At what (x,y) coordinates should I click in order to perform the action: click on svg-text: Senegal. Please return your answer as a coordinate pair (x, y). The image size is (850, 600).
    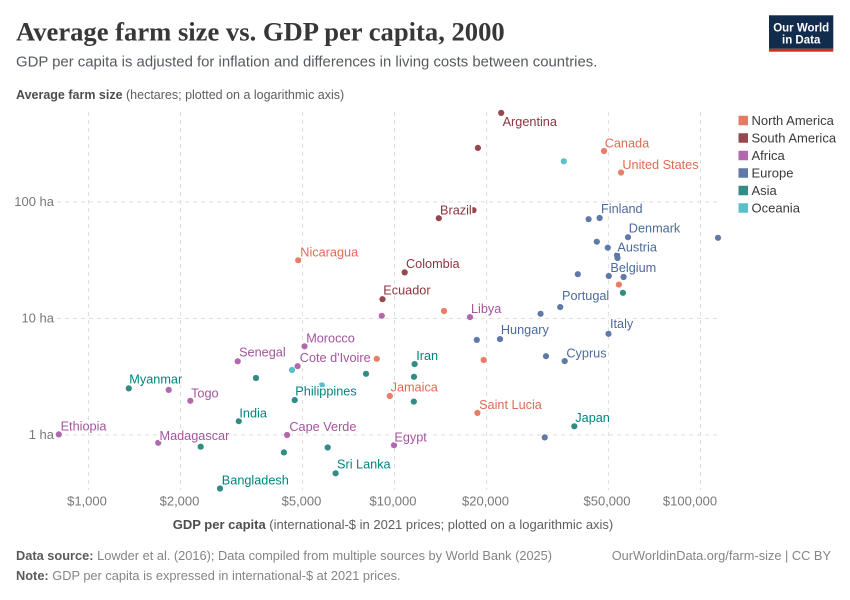
    Looking at the image, I should click on (262, 353).